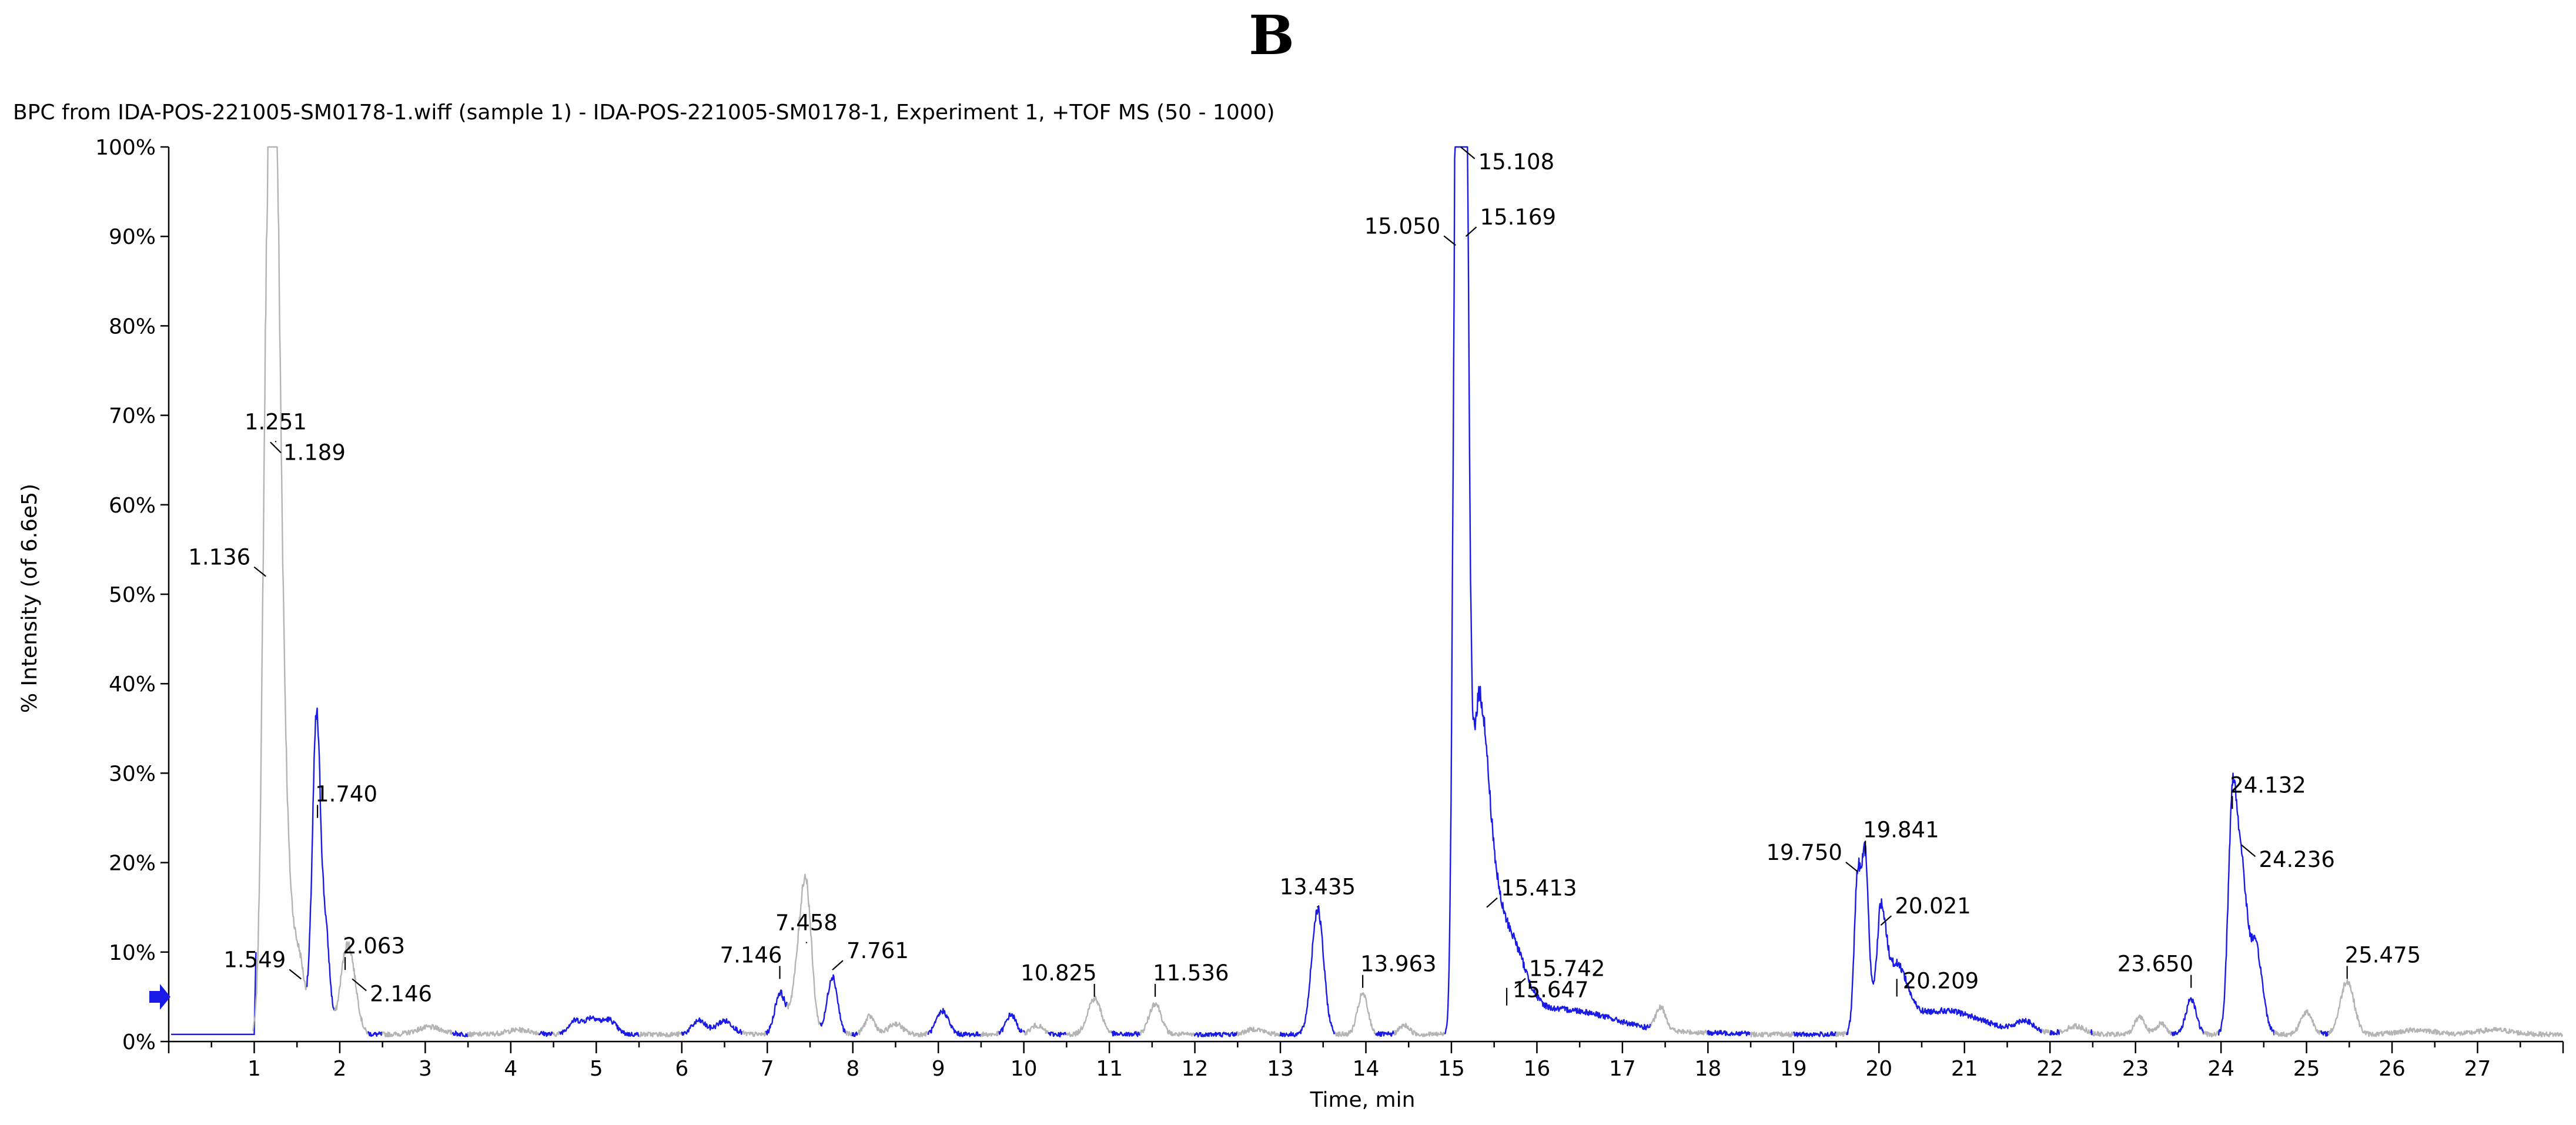  Describe the element at coordinates (596, 1069) in the screenshot. I see `x-tick-label: 5` at that location.